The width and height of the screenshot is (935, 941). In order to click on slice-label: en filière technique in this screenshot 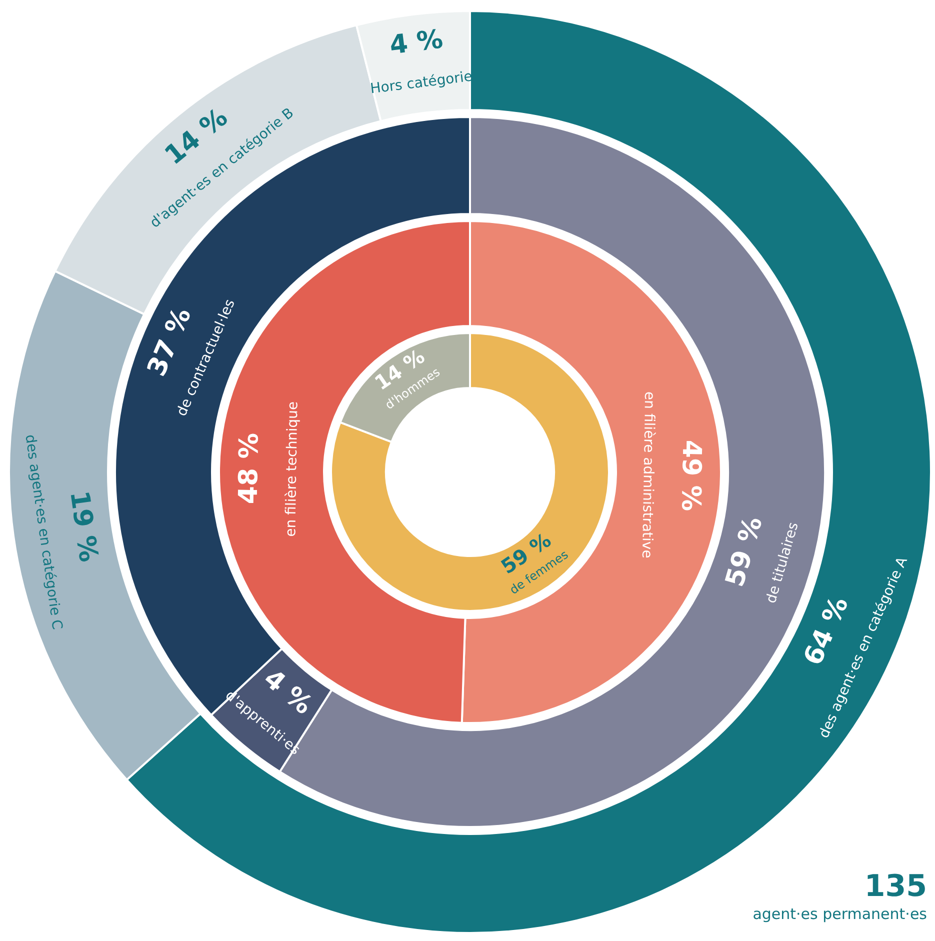, I will do `click(292, 469)`.